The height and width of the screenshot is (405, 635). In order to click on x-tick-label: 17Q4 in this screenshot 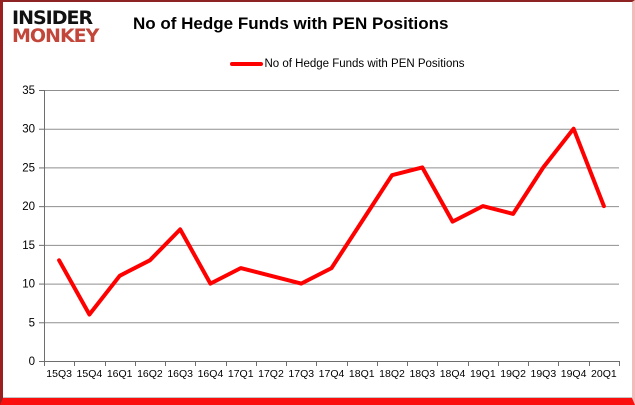, I will do `click(332, 374)`.